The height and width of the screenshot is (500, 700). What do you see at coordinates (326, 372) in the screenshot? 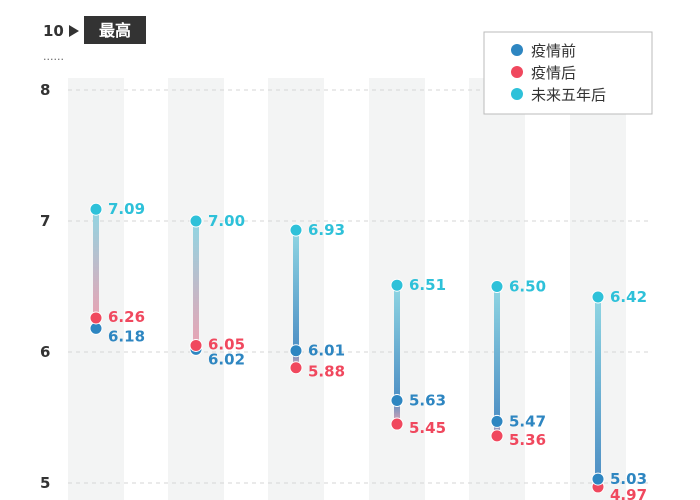
I see `after-value-label: 5.88` at bounding box center [326, 372].